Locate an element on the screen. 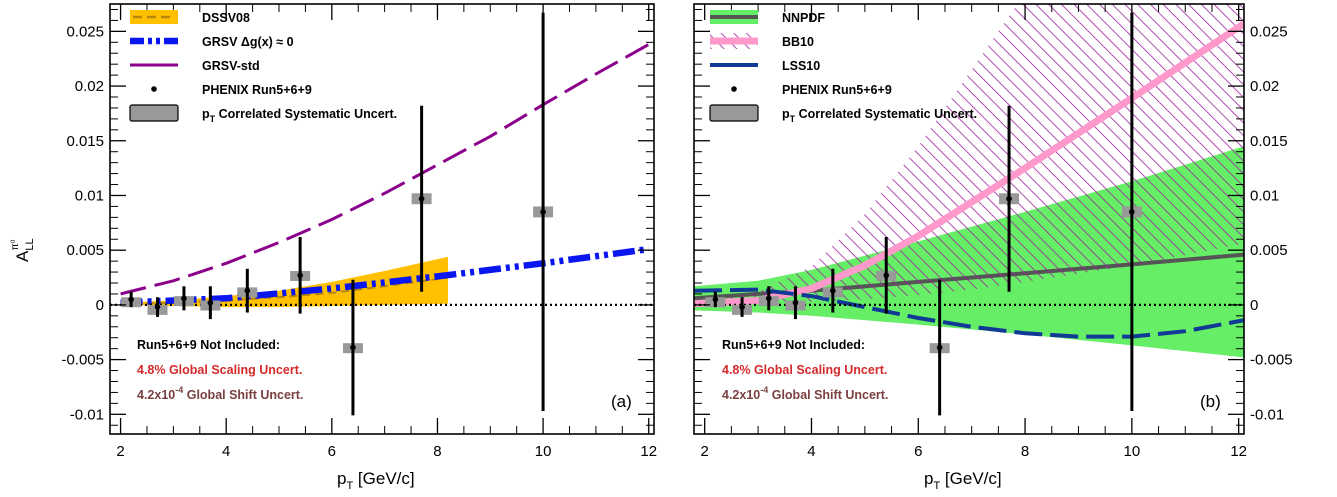 The height and width of the screenshot is (497, 1337). panel-a-x-tick-label: 10 is located at coordinates (543, 451).